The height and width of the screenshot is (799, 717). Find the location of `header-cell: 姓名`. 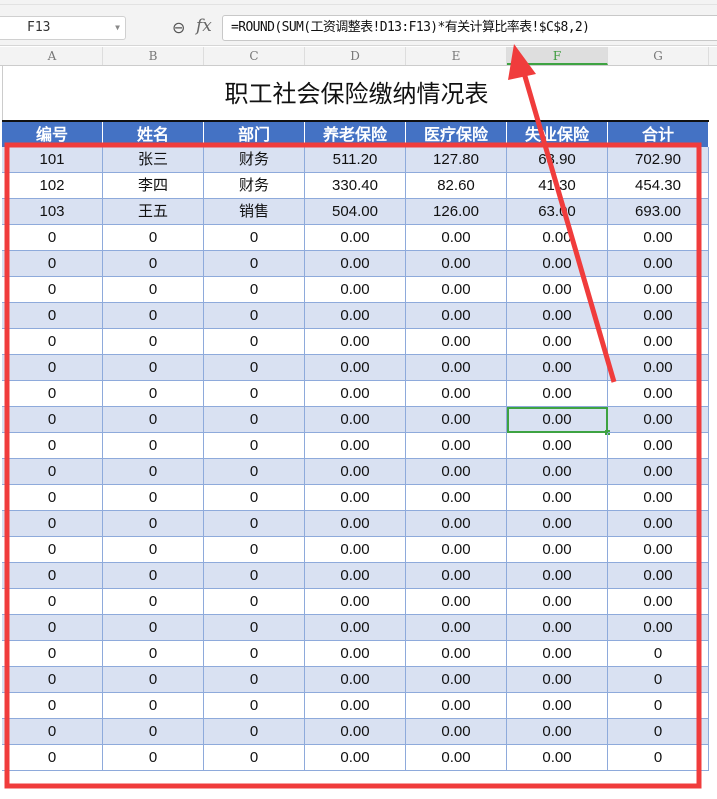

header-cell: 姓名 is located at coordinates (153, 134).